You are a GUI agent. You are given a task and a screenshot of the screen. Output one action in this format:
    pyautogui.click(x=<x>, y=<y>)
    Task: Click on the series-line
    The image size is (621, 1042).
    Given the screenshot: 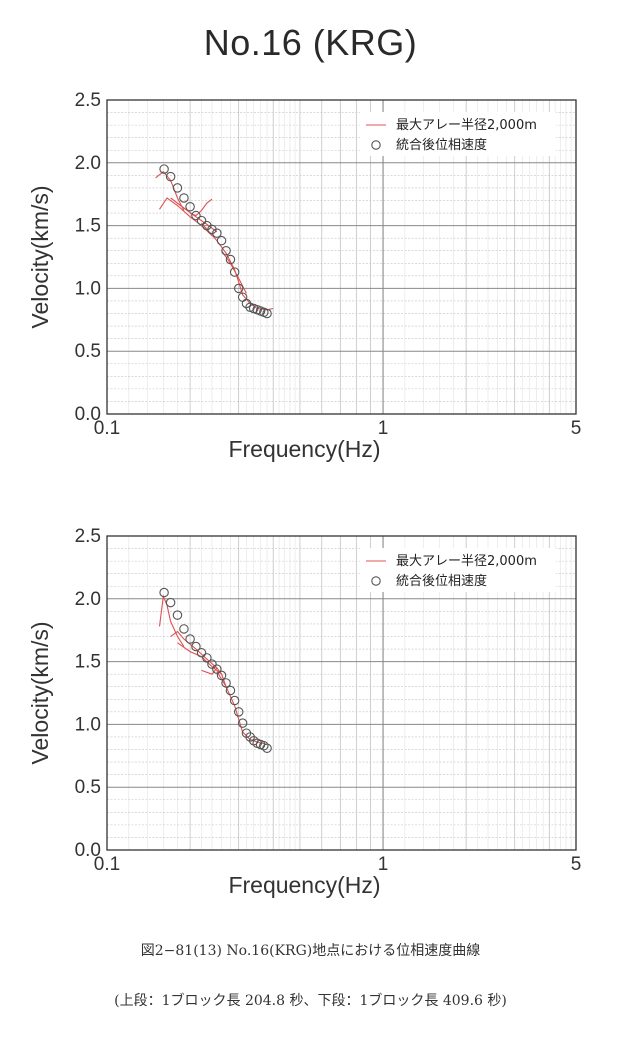 What is the action you would take?
    pyautogui.click(x=214, y=240)
    